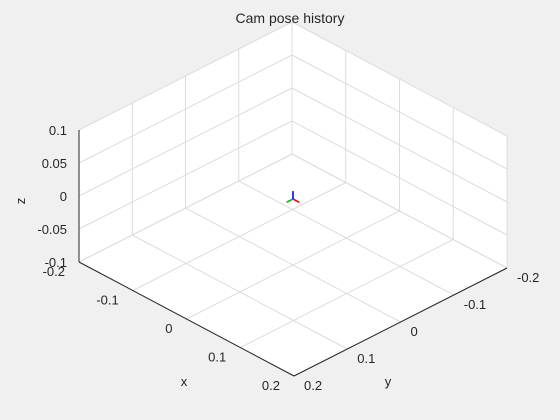  I want to click on x-tick-label: -0.1, so click(107, 300).